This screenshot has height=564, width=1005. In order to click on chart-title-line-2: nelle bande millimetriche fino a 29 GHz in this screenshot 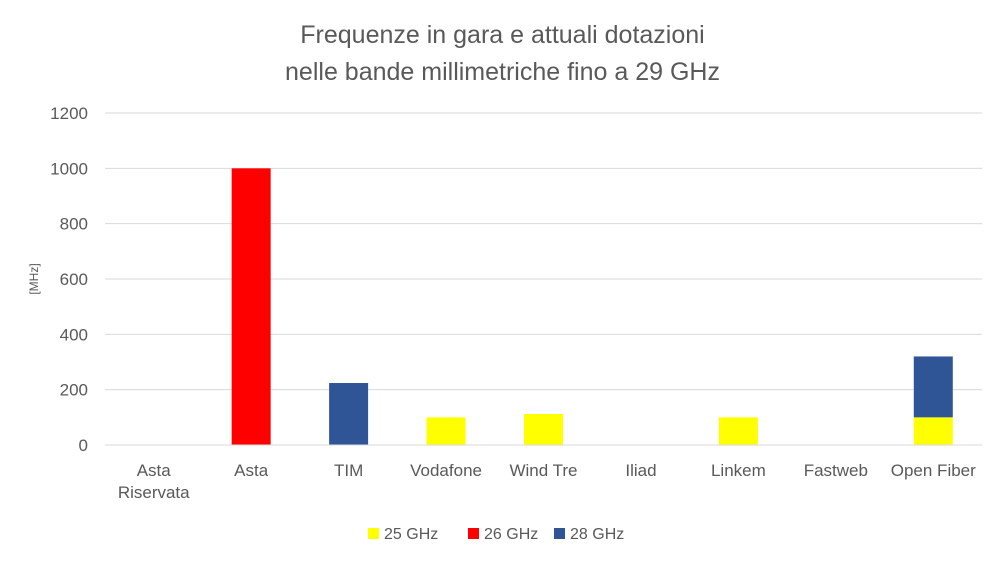, I will do `click(502, 72)`.